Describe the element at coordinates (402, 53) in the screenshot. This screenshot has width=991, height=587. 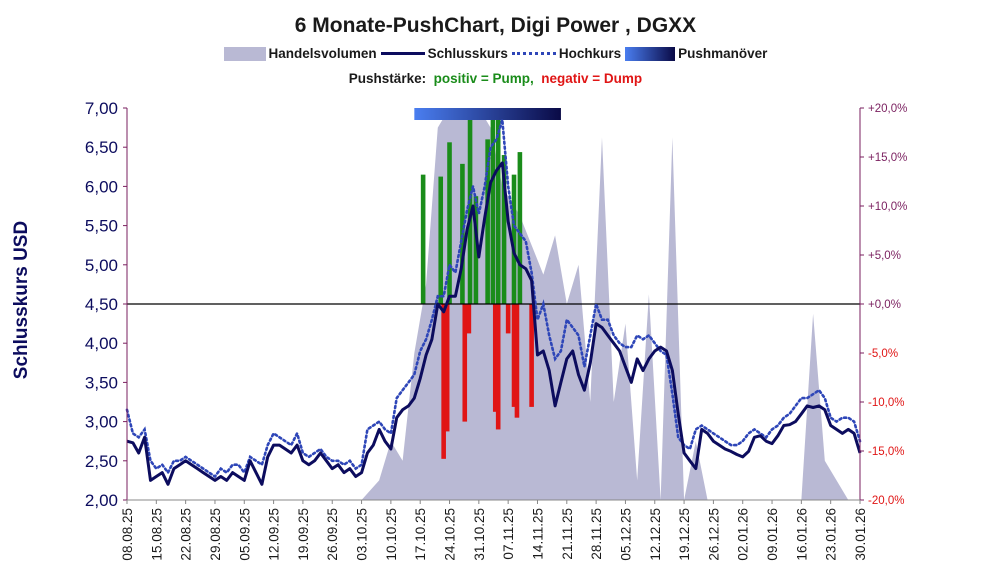
I see `legend-swatch-close` at that location.